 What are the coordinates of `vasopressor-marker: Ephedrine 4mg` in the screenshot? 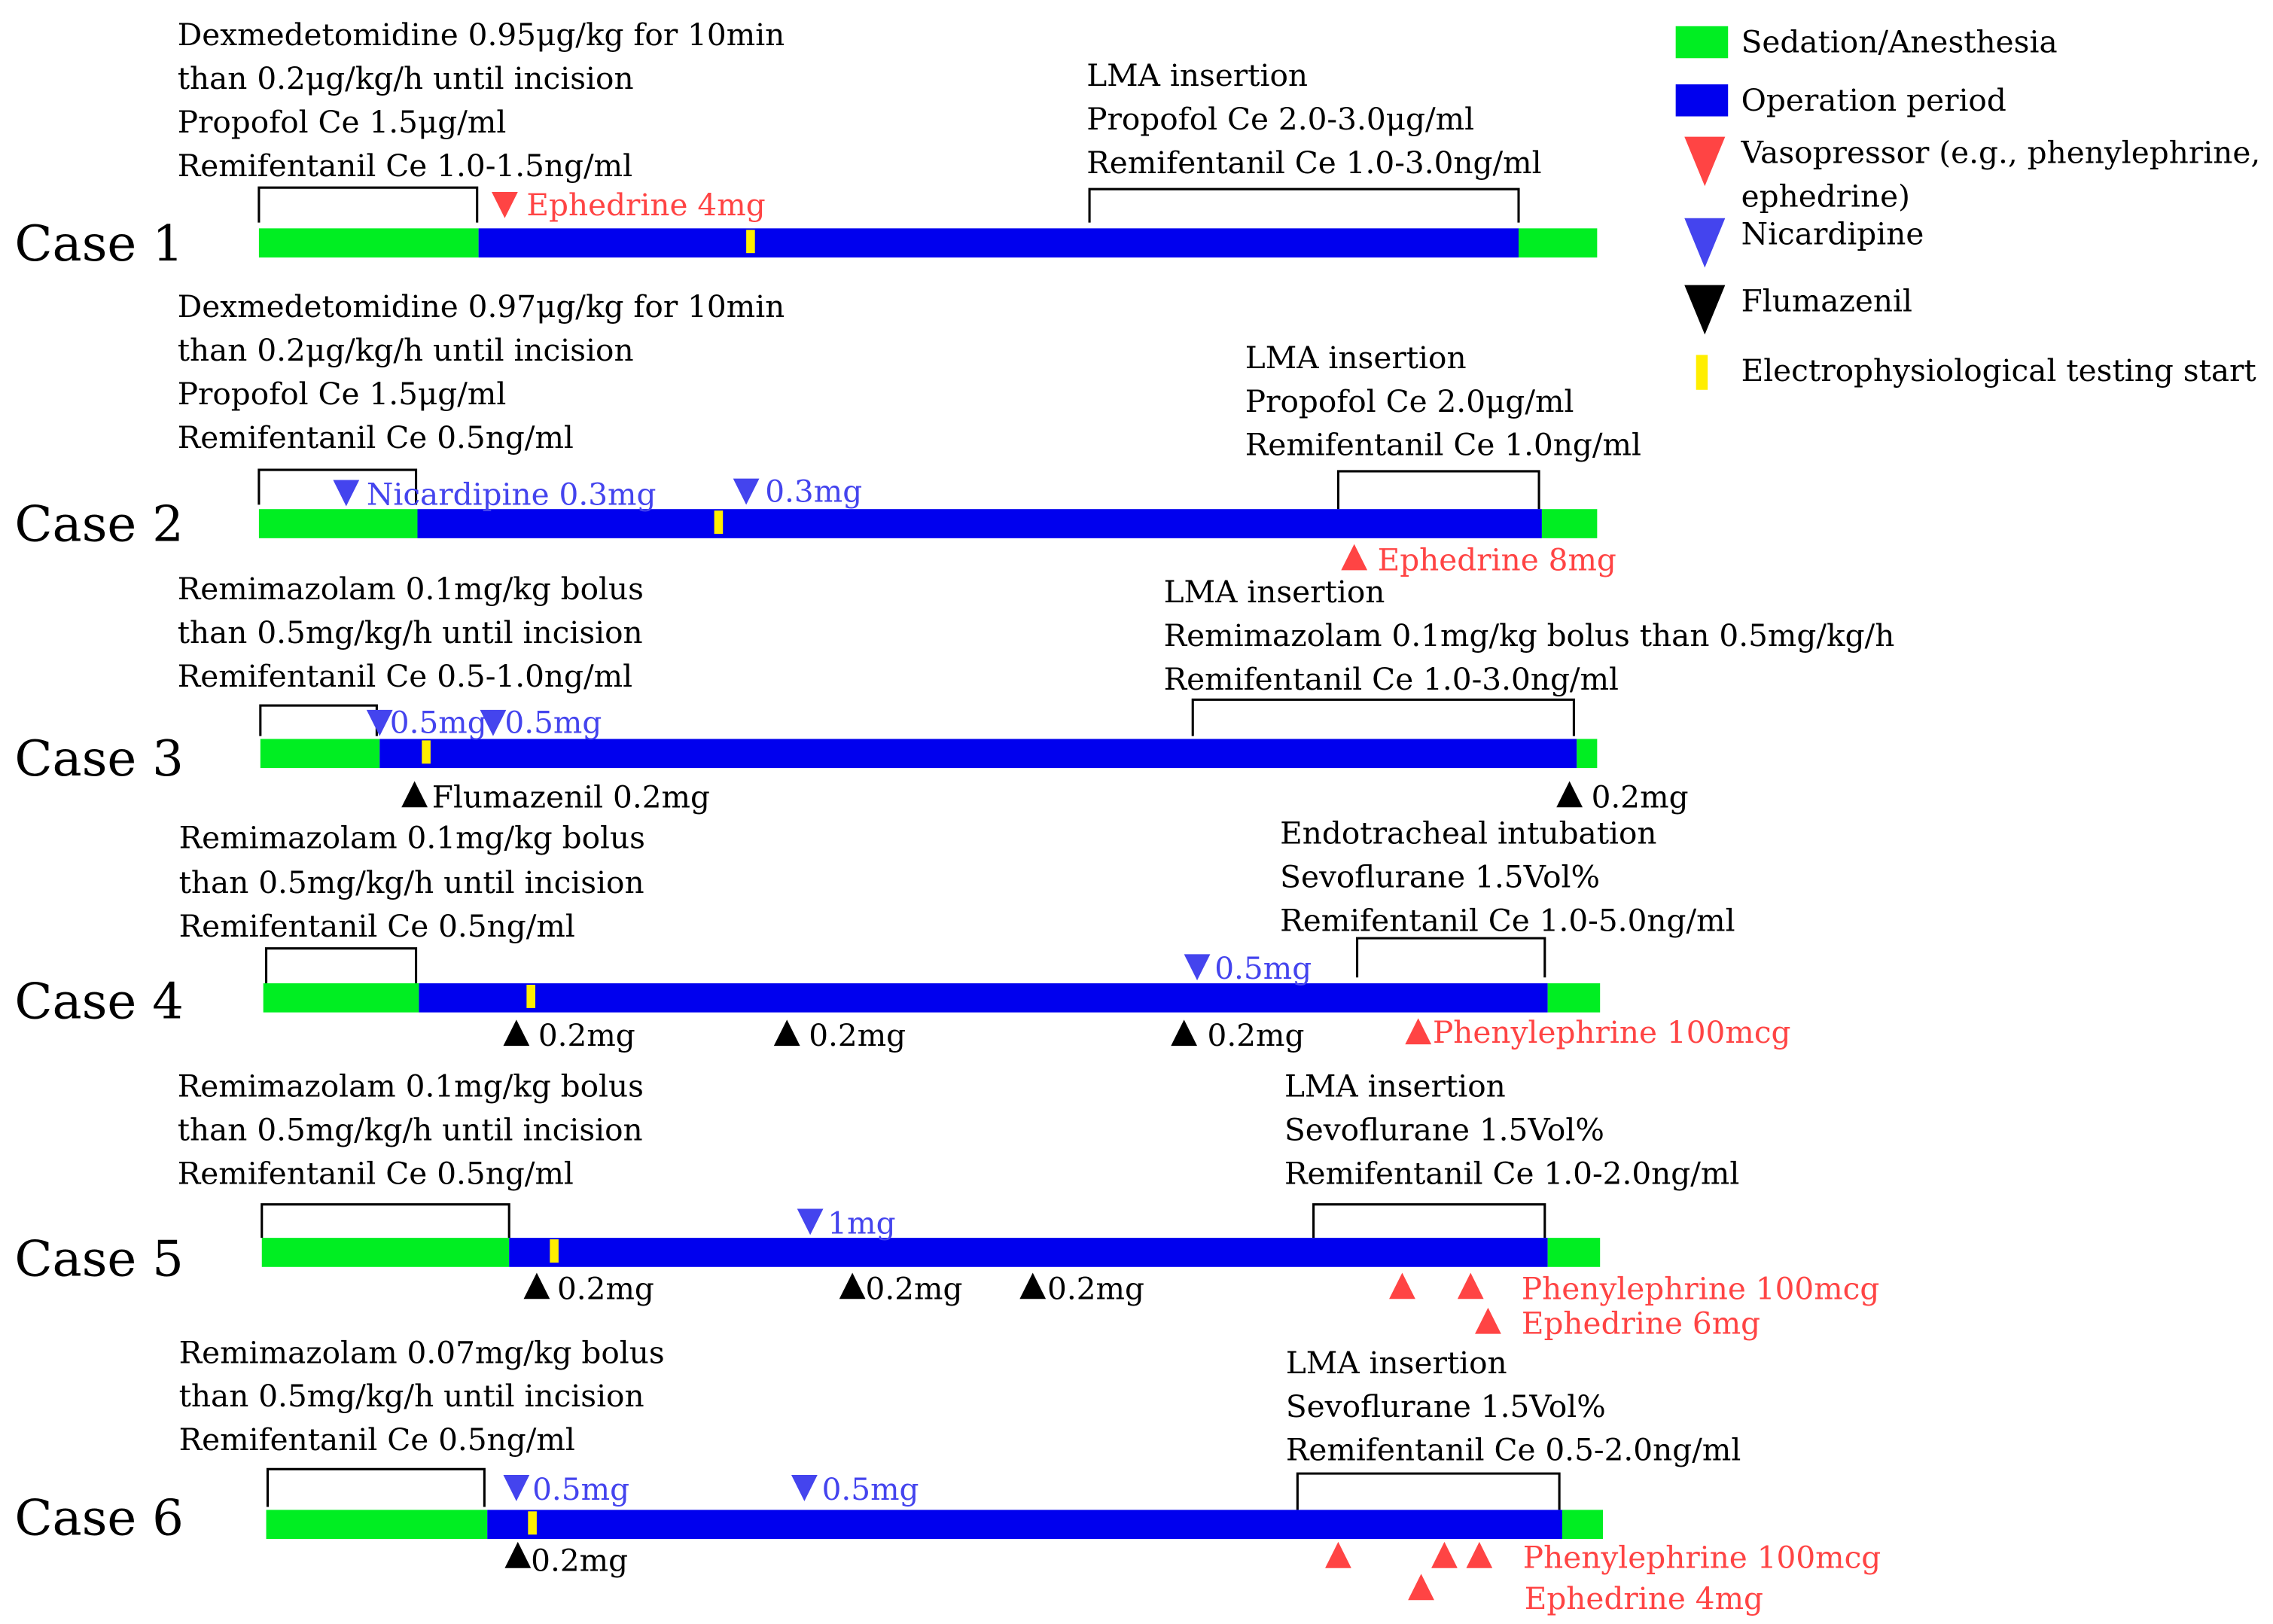 It's located at (1585, 1595).